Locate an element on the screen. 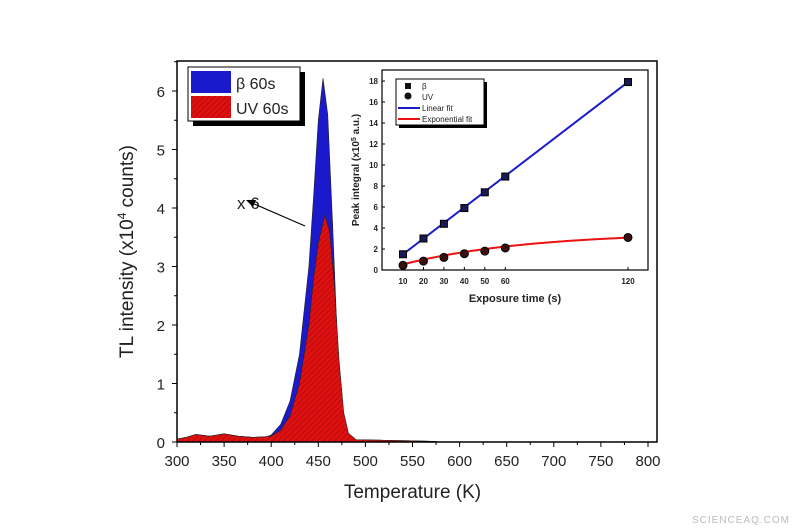 The image size is (800, 530). y-axis-label: TL intensity (x104 counts) is located at coordinates (126, 251).